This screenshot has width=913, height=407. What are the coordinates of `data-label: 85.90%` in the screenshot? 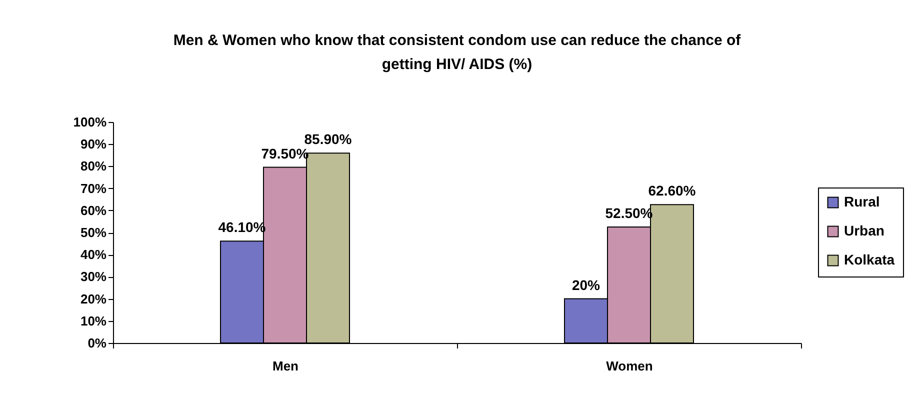 It's located at (328, 139).